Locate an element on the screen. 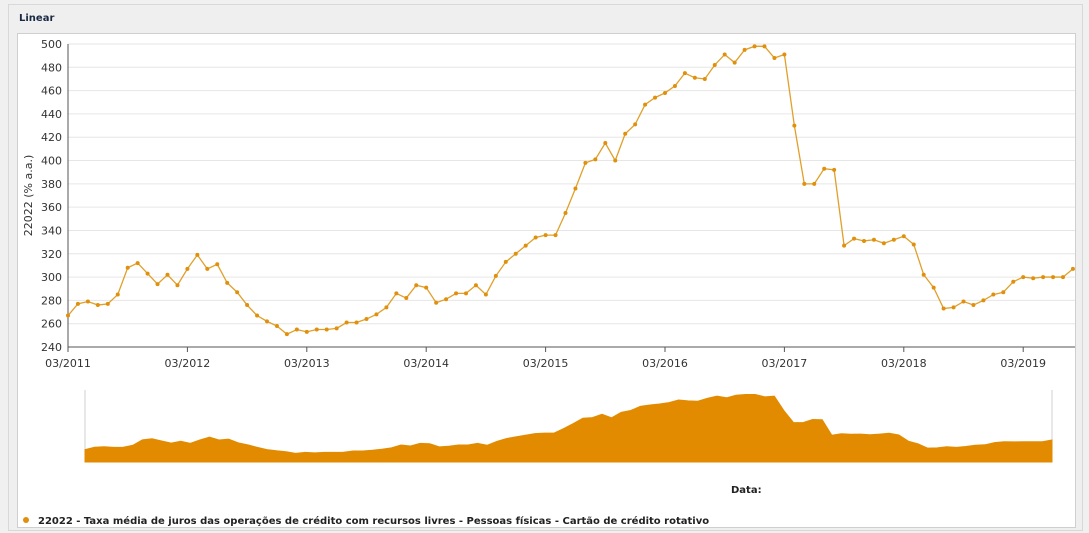 This screenshot has width=1089, height=533. y-tick-label: 380 is located at coordinates (51, 184).